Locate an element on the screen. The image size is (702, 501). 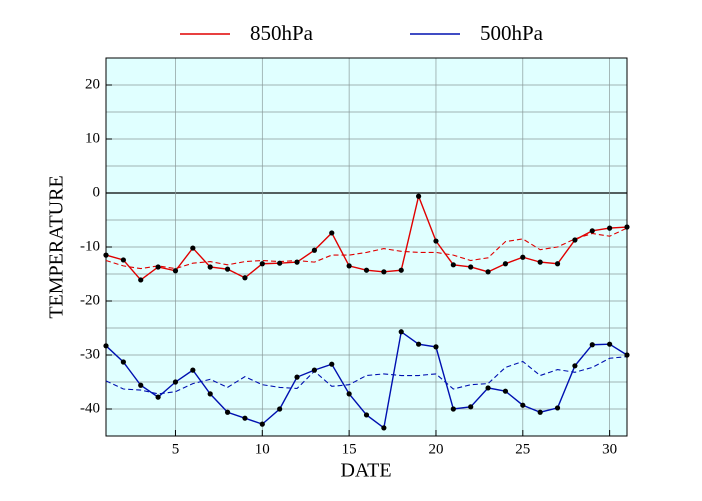
legend-label: 500hPa is located at coordinates (512, 33).